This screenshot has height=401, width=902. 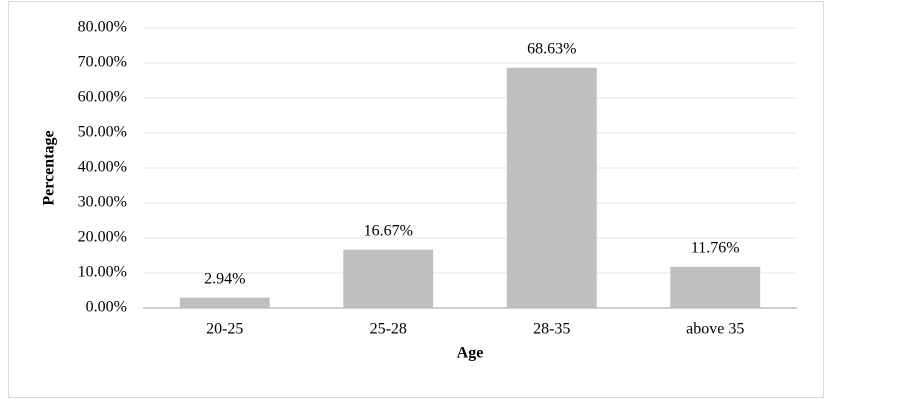 What do you see at coordinates (224, 329) in the screenshot?
I see `x-tick-label: 20-25` at bounding box center [224, 329].